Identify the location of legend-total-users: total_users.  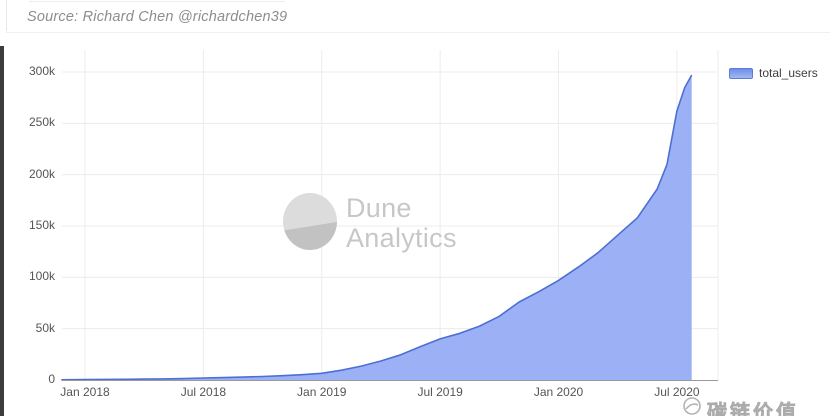
(773, 73).